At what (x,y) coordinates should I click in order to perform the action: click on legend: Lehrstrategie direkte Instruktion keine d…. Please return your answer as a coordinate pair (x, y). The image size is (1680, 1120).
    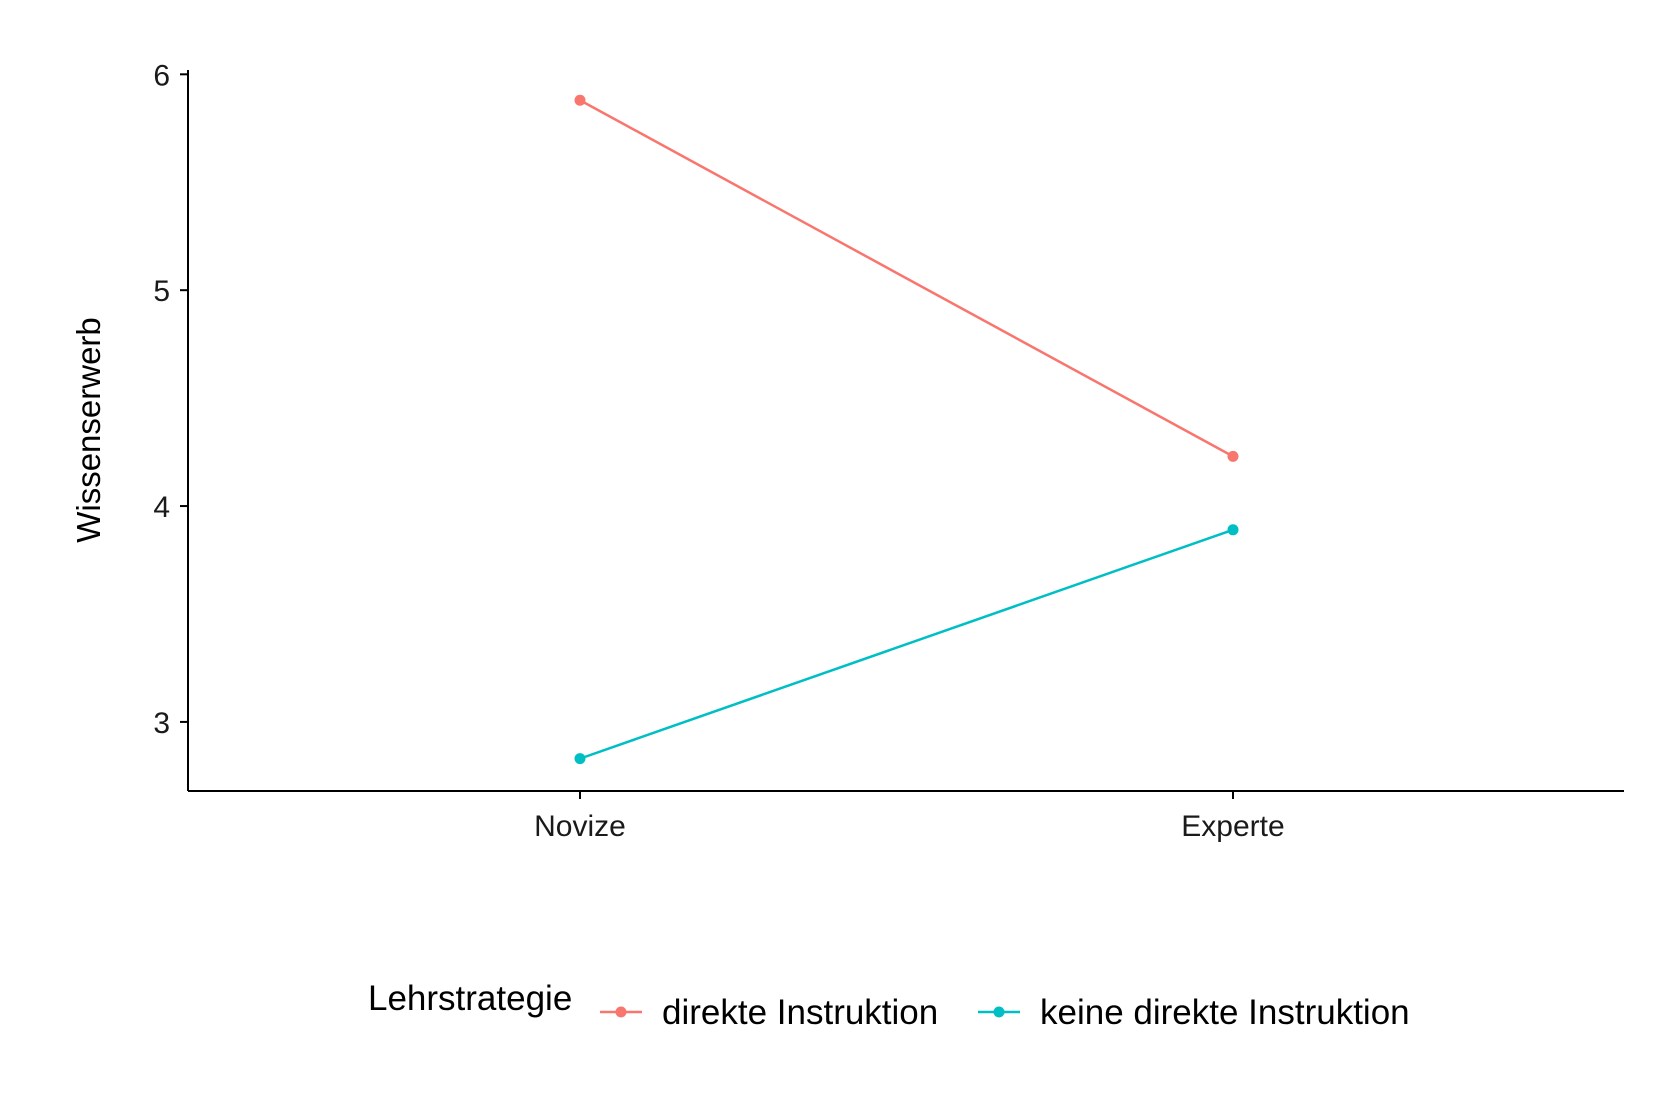
    Looking at the image, I should click on (889, 1005).